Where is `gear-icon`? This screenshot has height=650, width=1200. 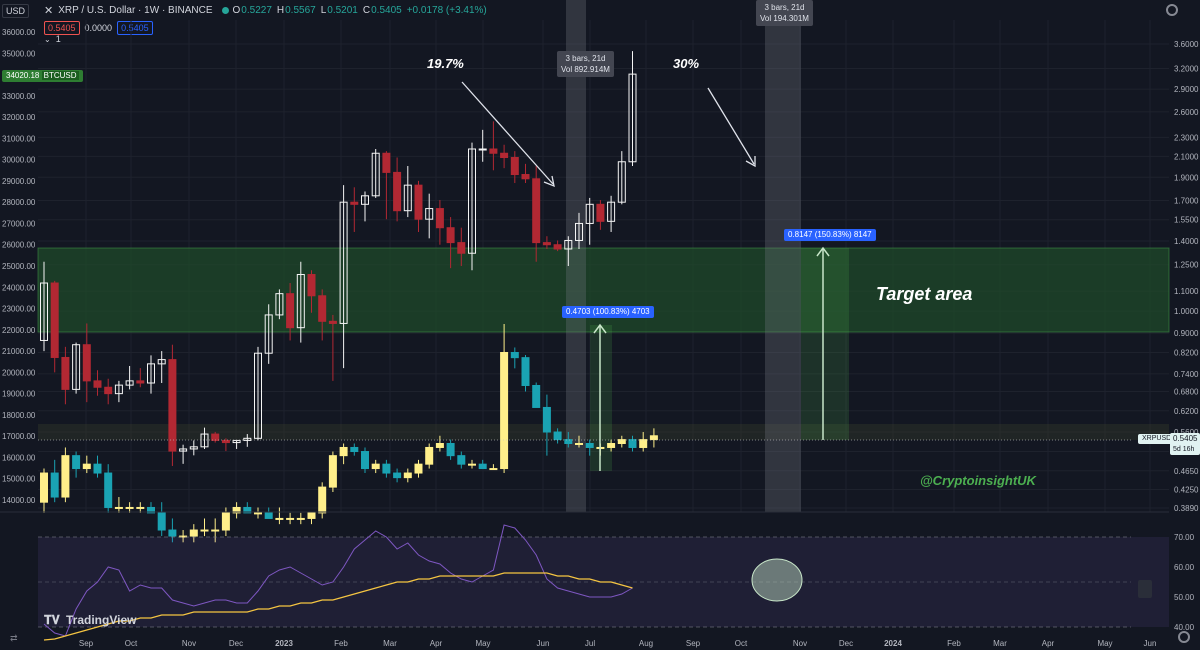
gear-icon is located at coordinates (1172, 10).